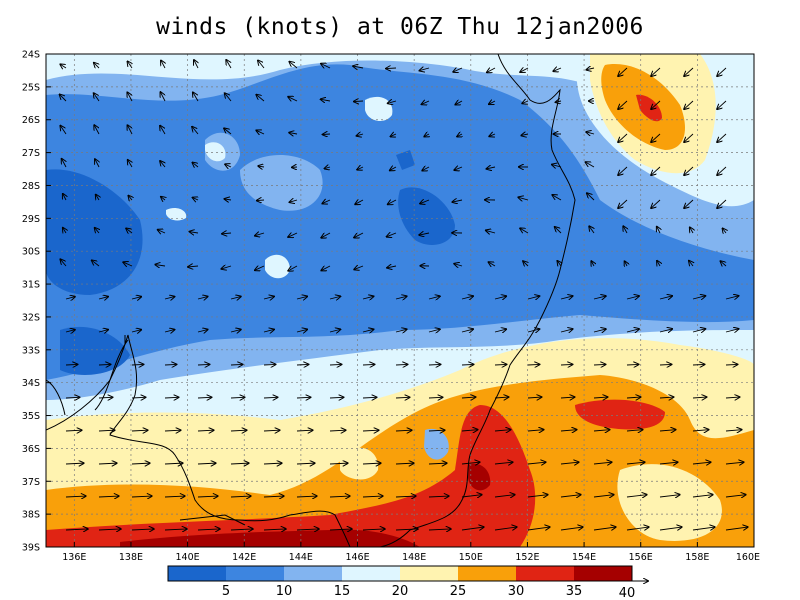  What do you see at coordinates (471, 557) in the screenshot?
I see `lon-label: 150E` at bounding box center [471, 557].